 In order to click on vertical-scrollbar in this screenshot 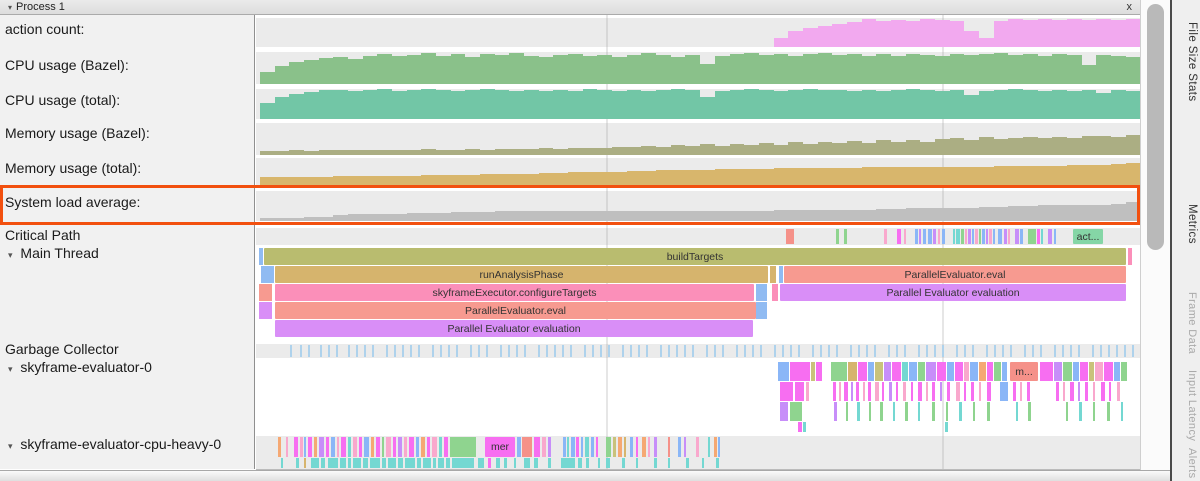, I will do `click(1155, 235)`.